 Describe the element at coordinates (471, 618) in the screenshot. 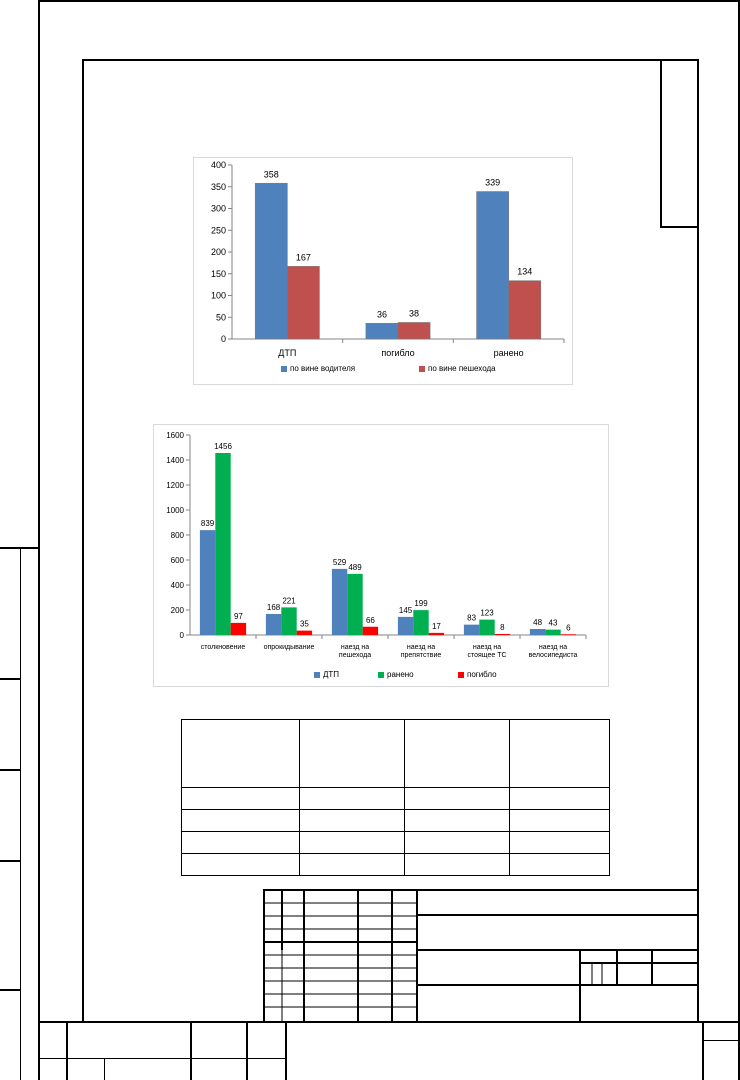

I see `data-label: 83` at that location.